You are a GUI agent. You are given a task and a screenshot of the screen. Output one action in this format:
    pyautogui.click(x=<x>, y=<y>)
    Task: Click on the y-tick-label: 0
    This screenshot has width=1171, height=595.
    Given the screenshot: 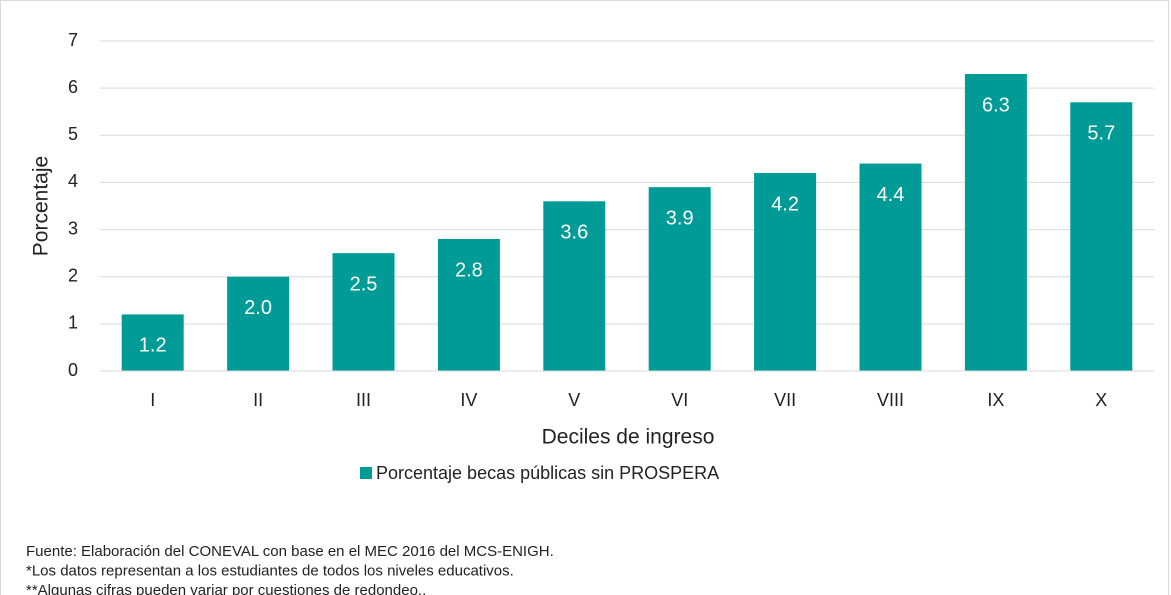 What is the action you would take?
    pyautogui.click(x=73, y=370)
    